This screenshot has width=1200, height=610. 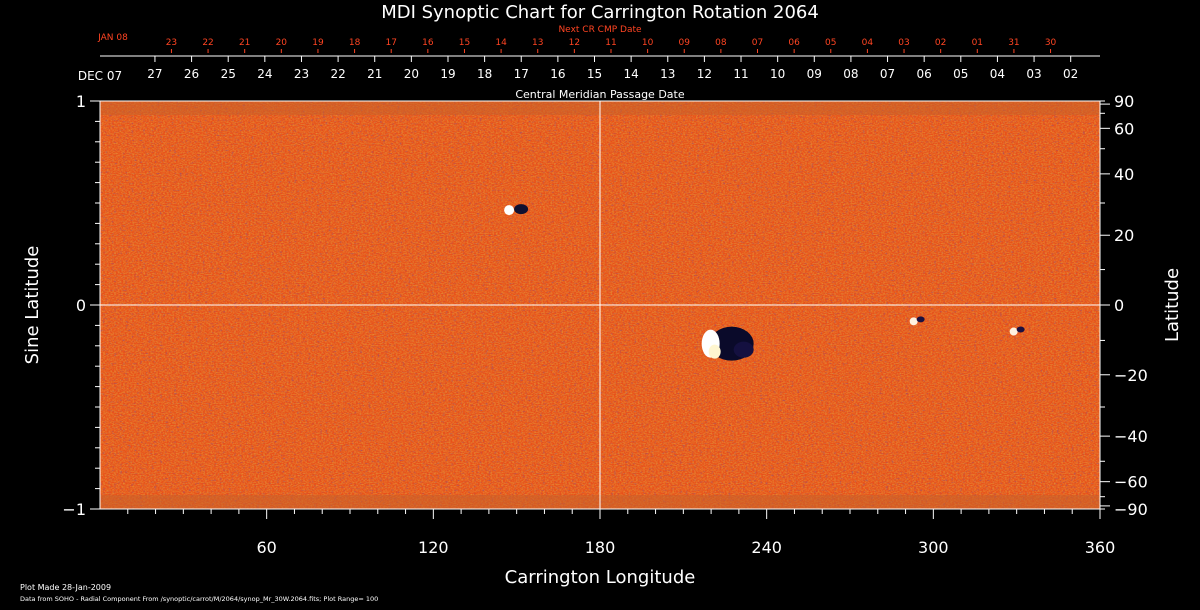 I want to click on next-cmp-day-label: 07, so click(x=757, y=43).